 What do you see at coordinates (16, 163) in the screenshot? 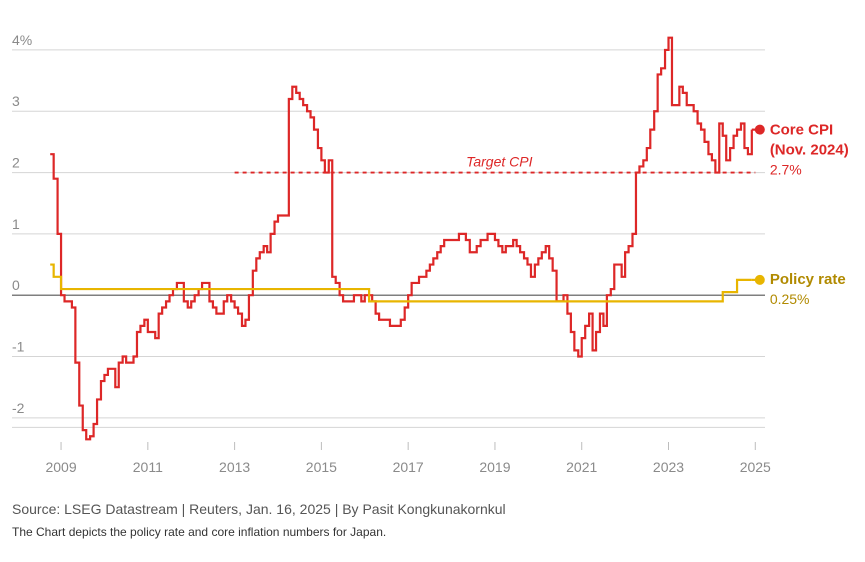
I see `y-tick-label: 2` at bounding box center [16, 163].